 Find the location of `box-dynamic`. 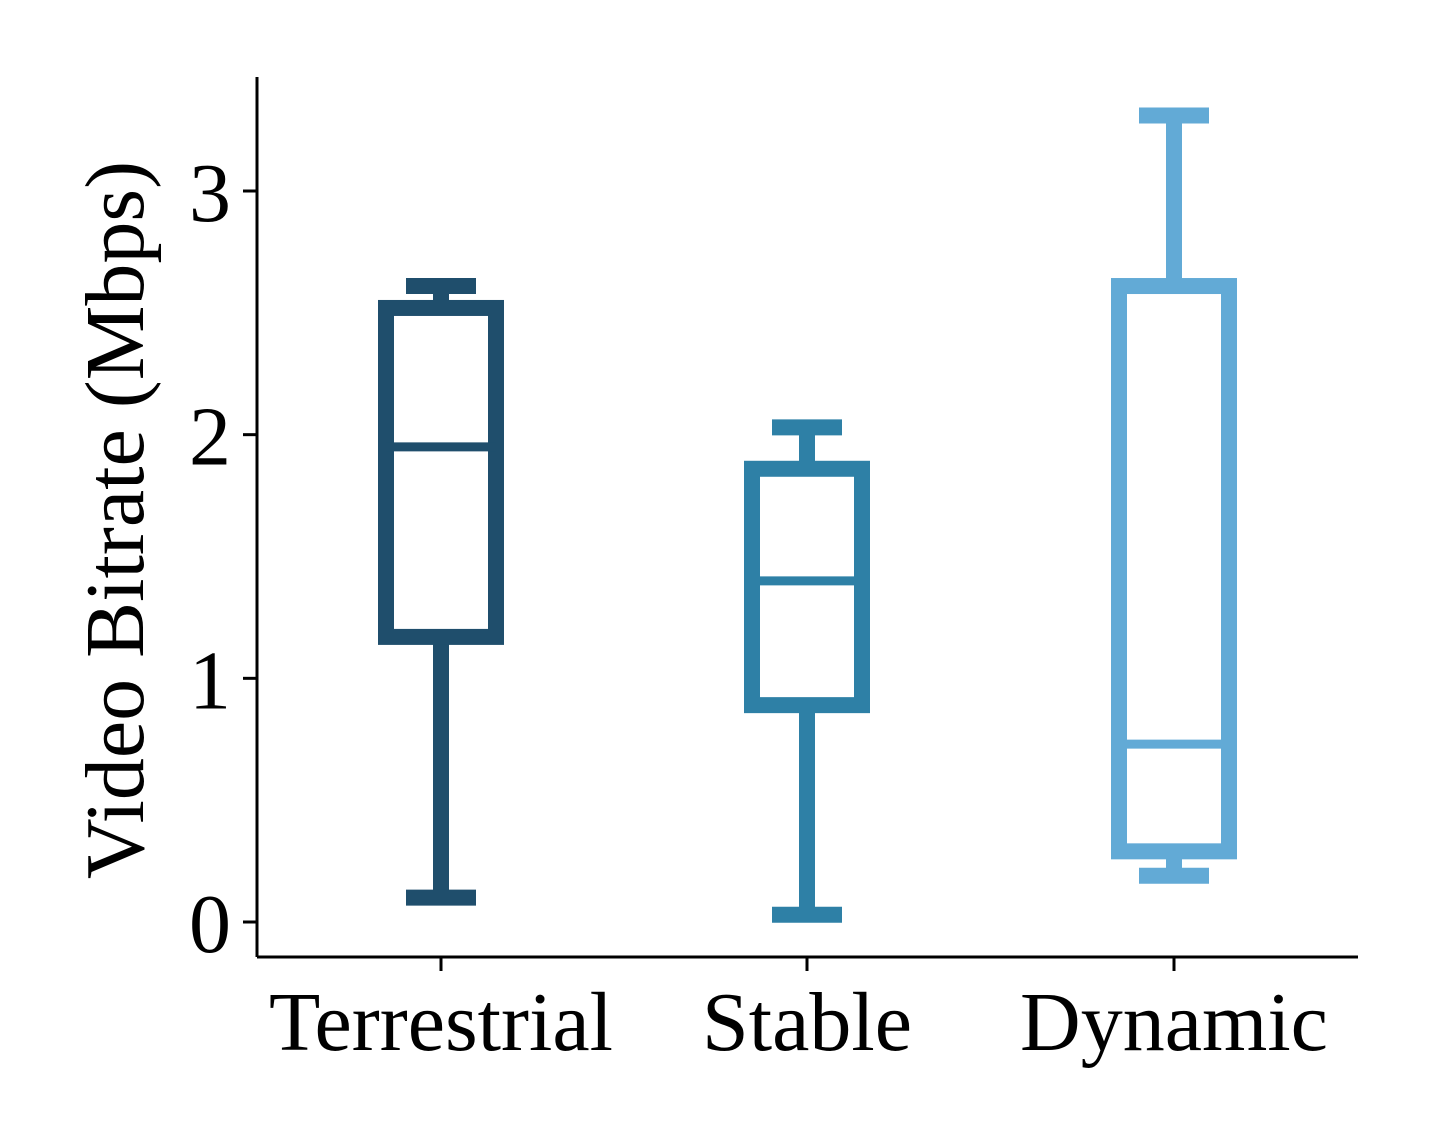

box-dynamic is located at coordinates (1174, 495).